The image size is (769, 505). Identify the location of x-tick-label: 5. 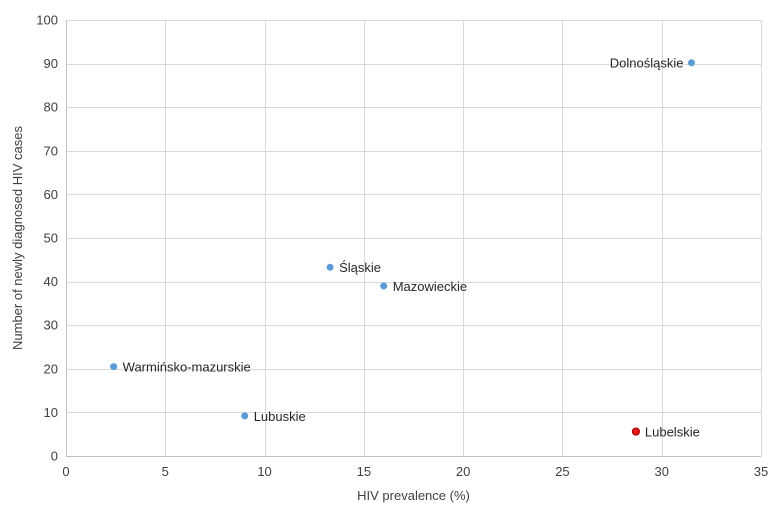
(165, 471).